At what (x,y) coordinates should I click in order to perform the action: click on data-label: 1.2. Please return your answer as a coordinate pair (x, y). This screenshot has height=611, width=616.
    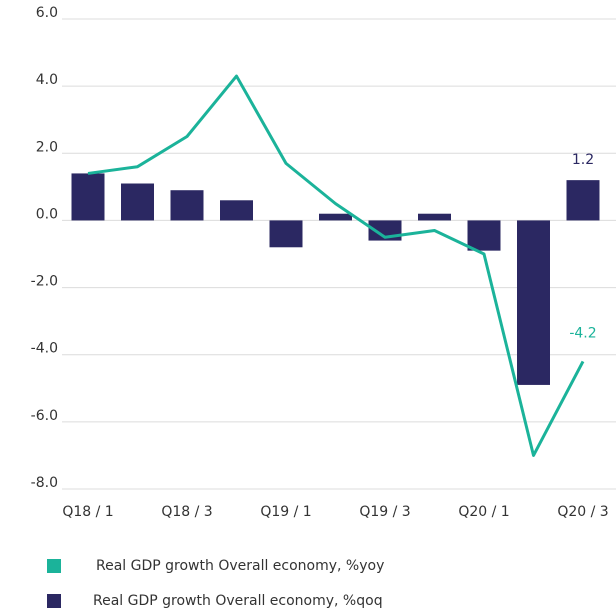
    Looking at the image, I should click on (583, 160).